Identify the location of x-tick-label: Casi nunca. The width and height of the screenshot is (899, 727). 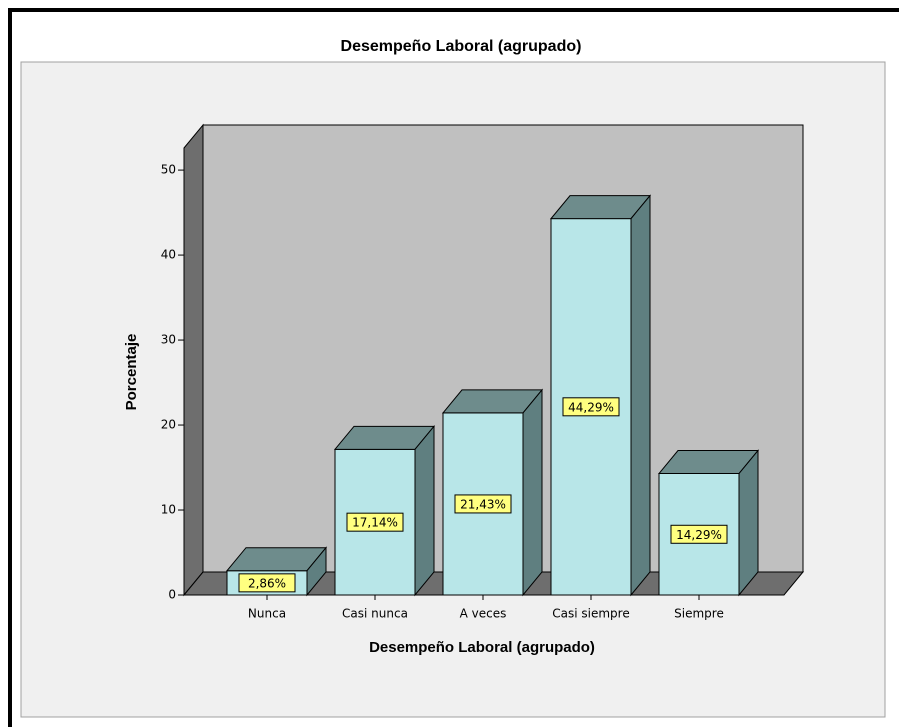
(375, 614).